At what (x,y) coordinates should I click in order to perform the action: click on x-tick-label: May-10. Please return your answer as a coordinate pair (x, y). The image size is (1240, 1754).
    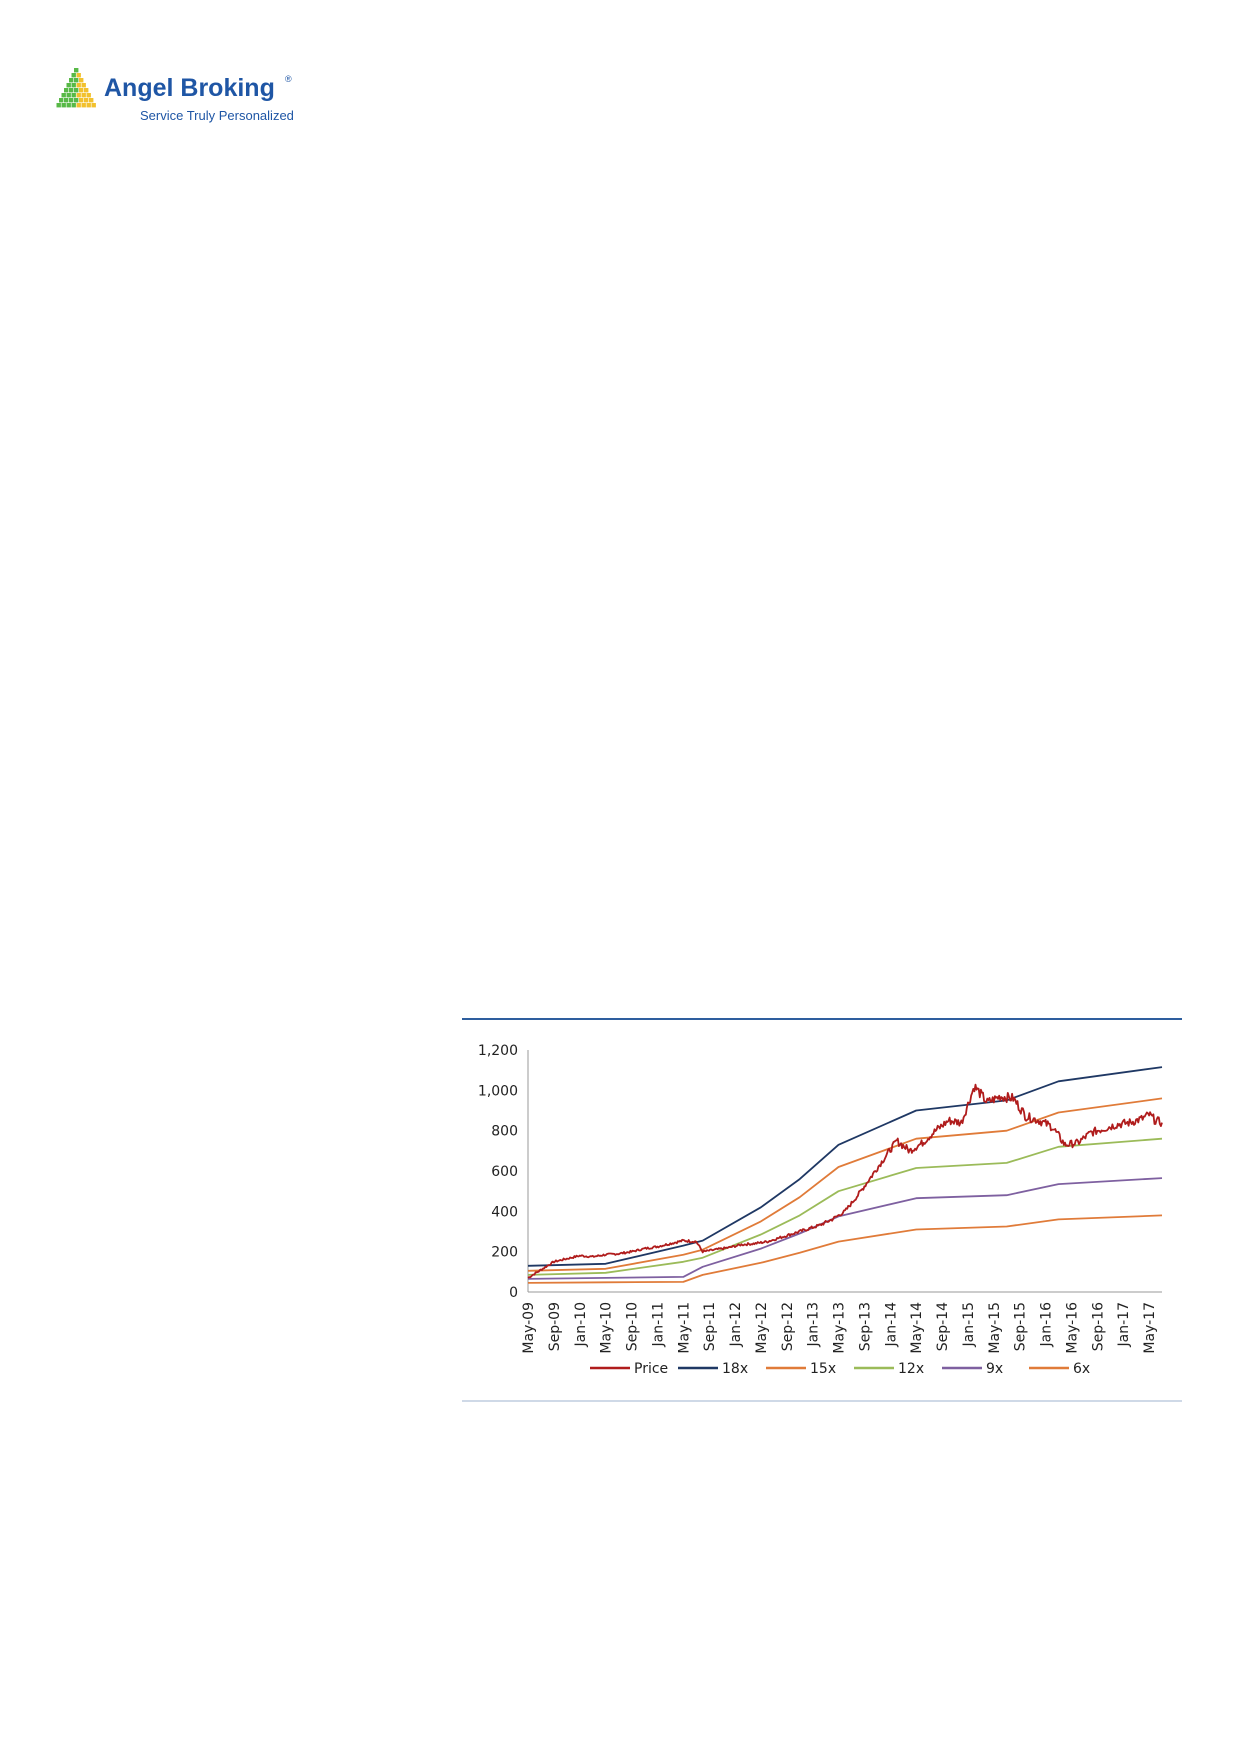
    Looking at the image, I should click on (607, 1328).